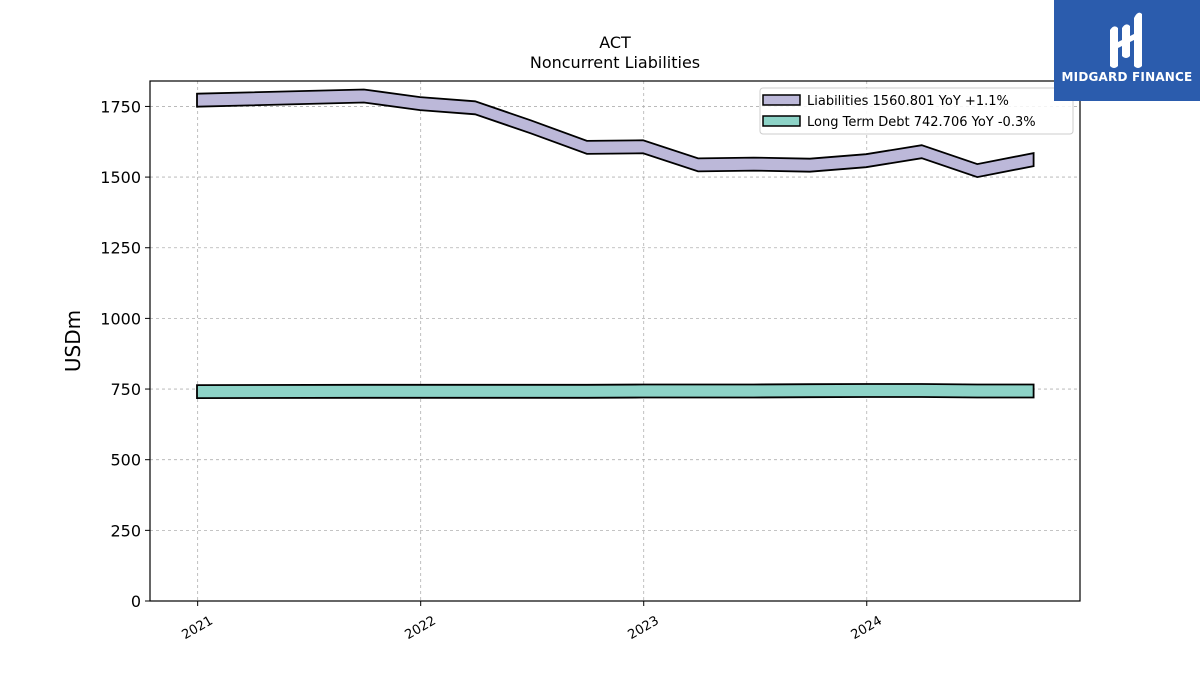  I want to click on logo-text: MIDGARD FINANCE, so click(1127, 77).